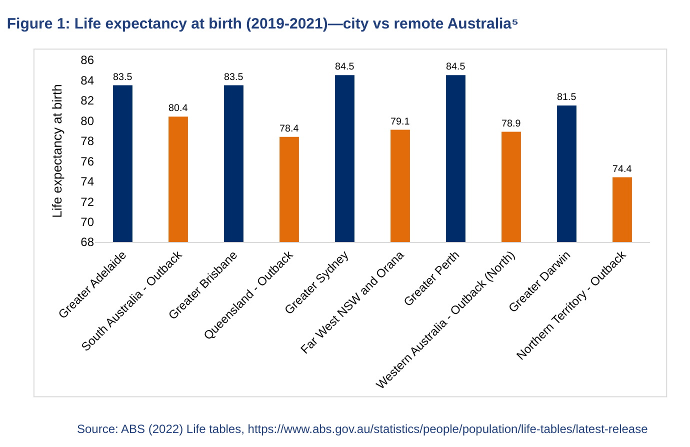 The height and width of the screenshot is (447, 690). What do you see at coordinates (57, 151) in the screenshot?
I see `y-axis-title: Life expectancy at birth` at bounding box center [57, 151].